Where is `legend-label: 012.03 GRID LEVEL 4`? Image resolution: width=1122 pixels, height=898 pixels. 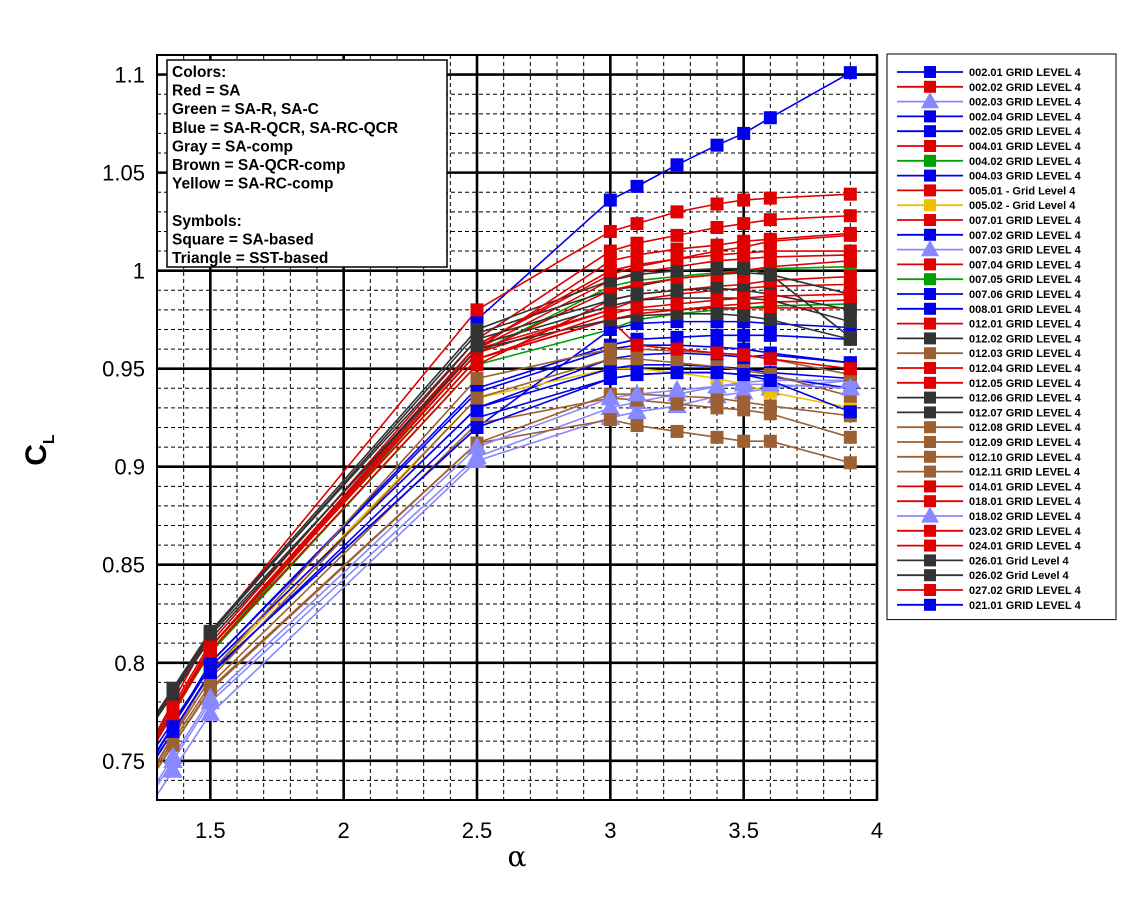
legend-label: 012.03 GRID LEVEL 4 is located at coordinates (1025, 354).